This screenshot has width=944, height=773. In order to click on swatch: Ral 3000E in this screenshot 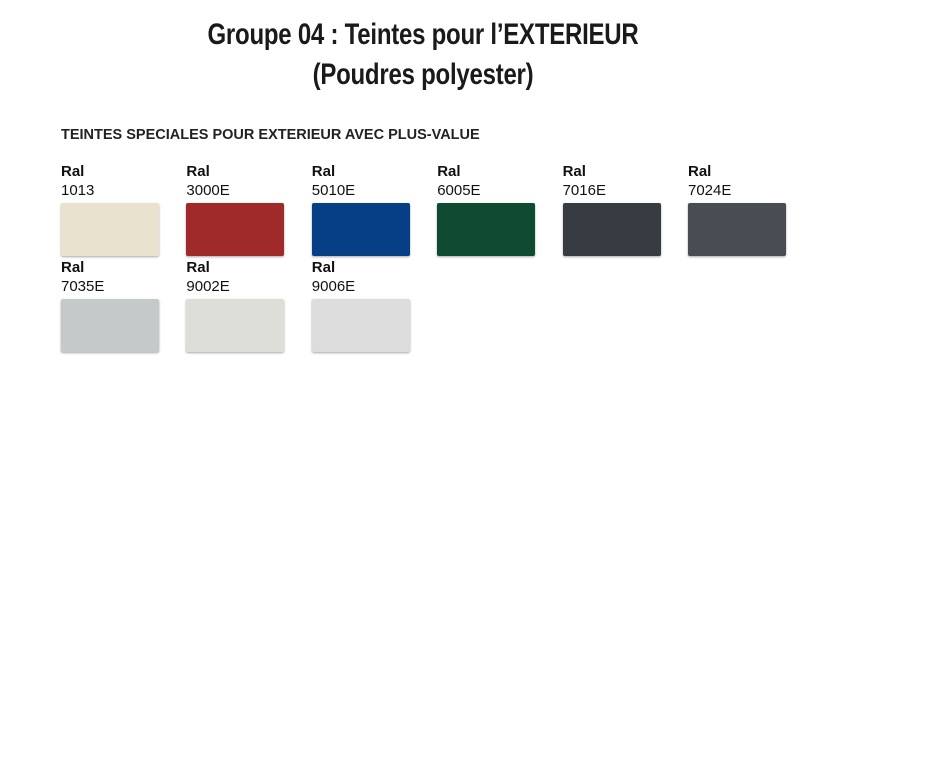, I will do `click(236, 209)`.